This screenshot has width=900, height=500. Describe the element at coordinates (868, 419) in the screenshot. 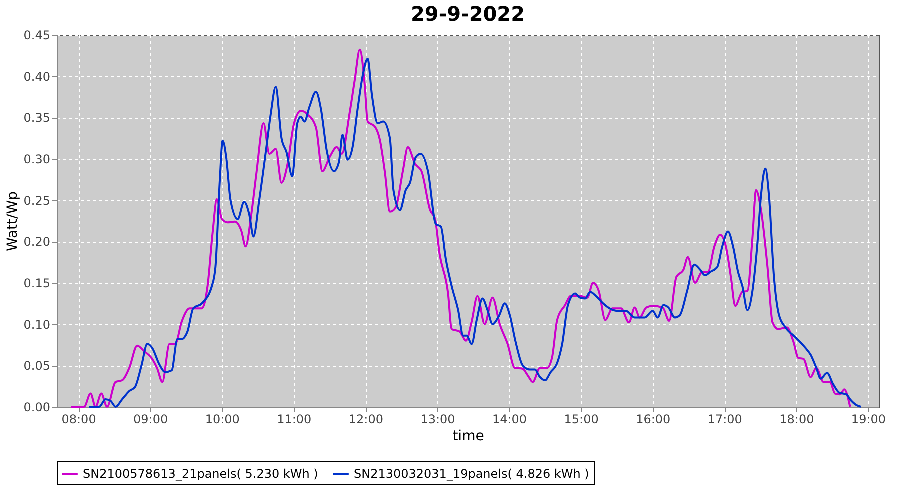

I see `x-tick-label: 19:00` at that location.